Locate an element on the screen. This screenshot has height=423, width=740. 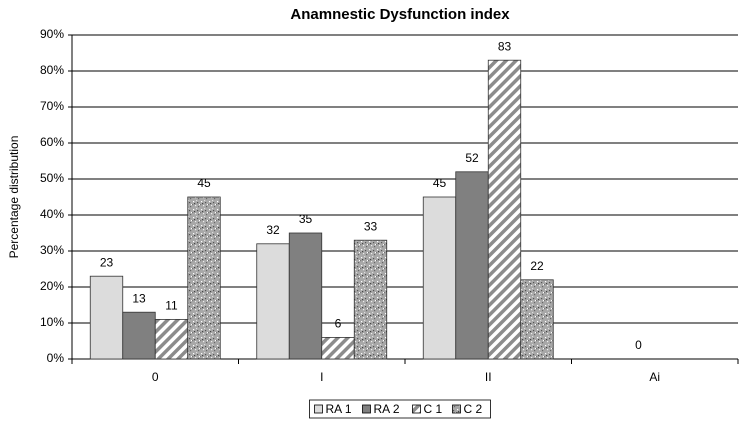
y-tick-label: 20% is located at coordinates (52, 286).